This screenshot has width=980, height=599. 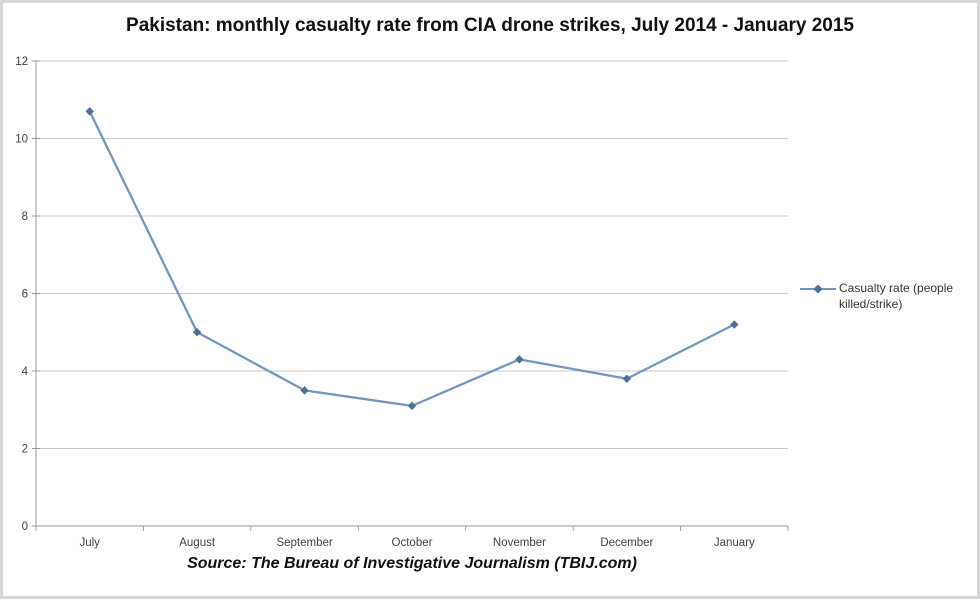 What do you see at coordinates (21, 140) in the screenshot?
I see `y-tick-label: 10` at bounding box center [21, 140].